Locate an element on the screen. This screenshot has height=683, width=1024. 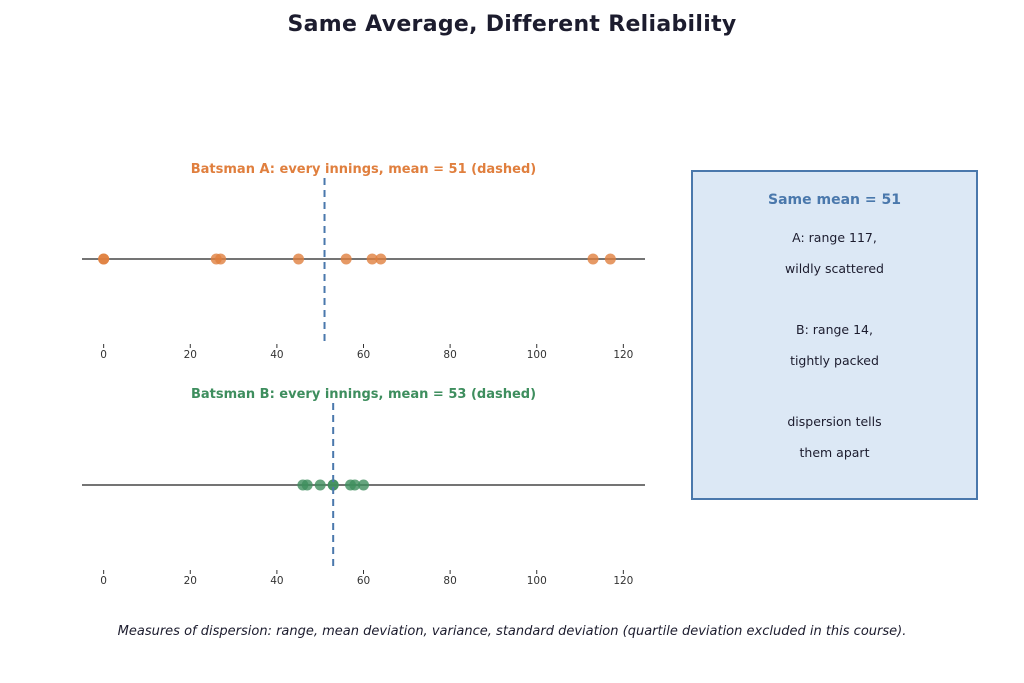
x-tick-label-a: 60 is located at coordinates (363, 355).